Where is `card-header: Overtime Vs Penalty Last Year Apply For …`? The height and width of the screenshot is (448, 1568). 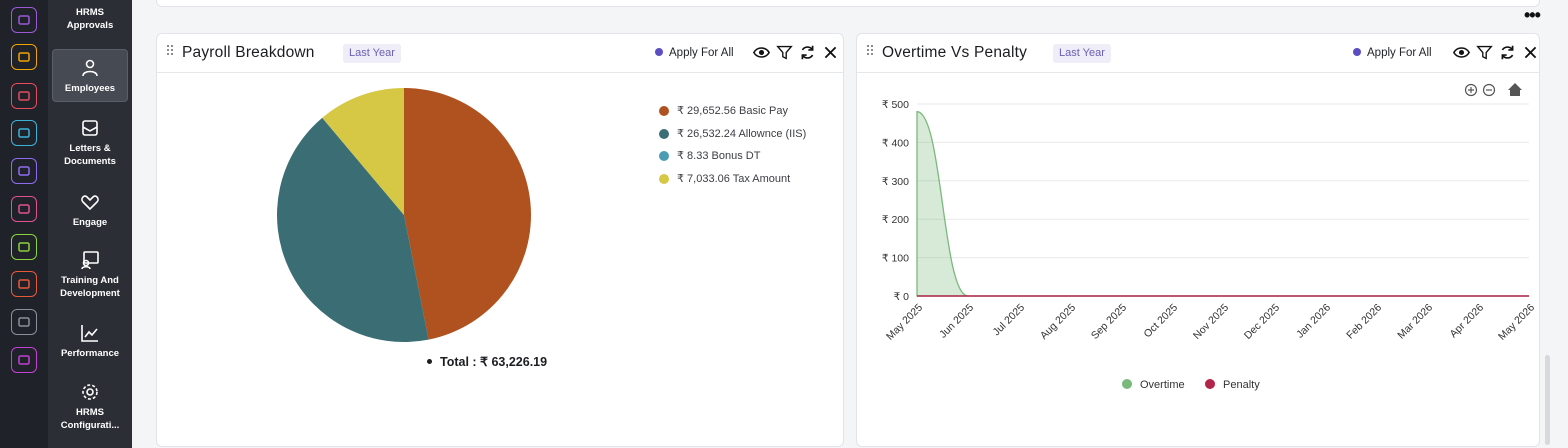 card-header: Overtime Vs Penalty Last Year Apply For … is located at coordinates (1198, 53).